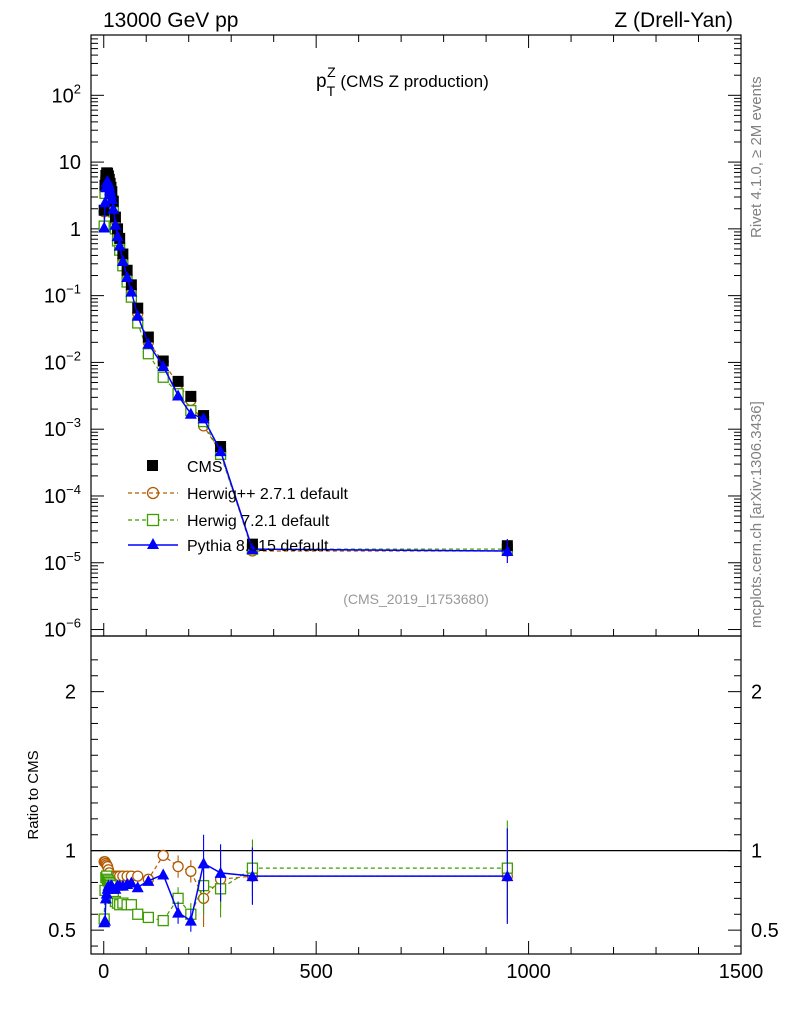 The height and width of the screenshot is (1024, 786). I want to click on main-y-tick-label: 10⁻³, so click(62, 428).